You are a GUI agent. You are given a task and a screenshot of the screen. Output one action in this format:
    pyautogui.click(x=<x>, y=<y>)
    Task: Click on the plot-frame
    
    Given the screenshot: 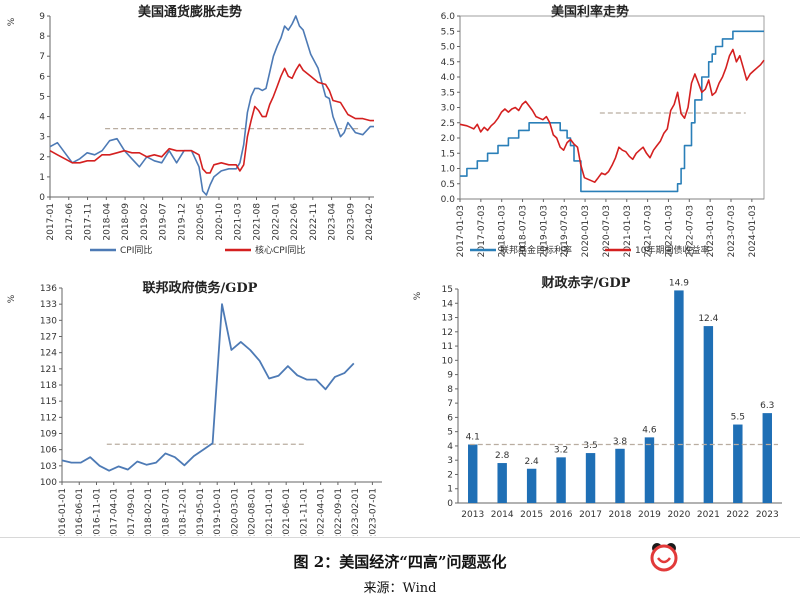 What is the action you would take?
    pyautogui.click(x=612, y=107)
    